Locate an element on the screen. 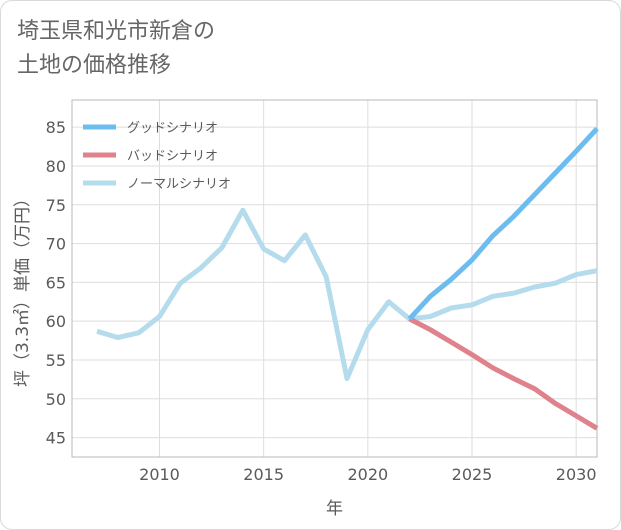  x-tick-label: 2015 is located at coordinates (263, 474).